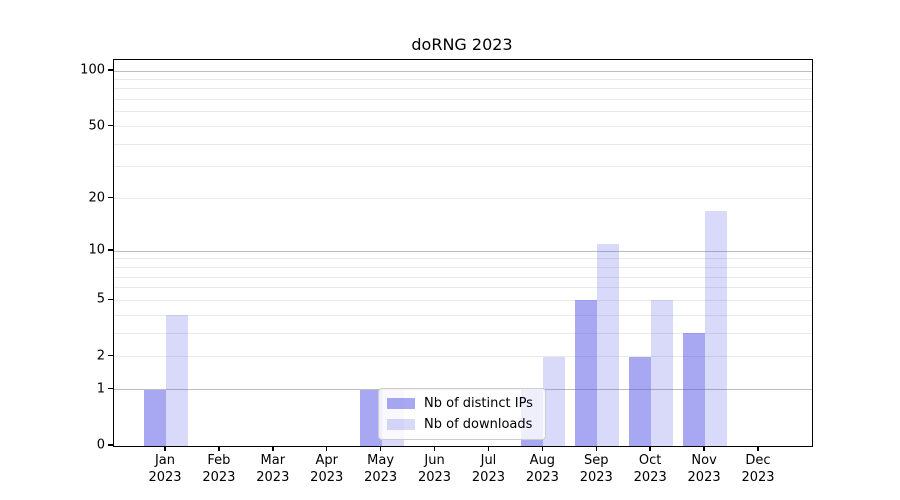  Describe the element at coordinates (662, 373) in the screenshot. I see `bar-downloads-oct` at that location.